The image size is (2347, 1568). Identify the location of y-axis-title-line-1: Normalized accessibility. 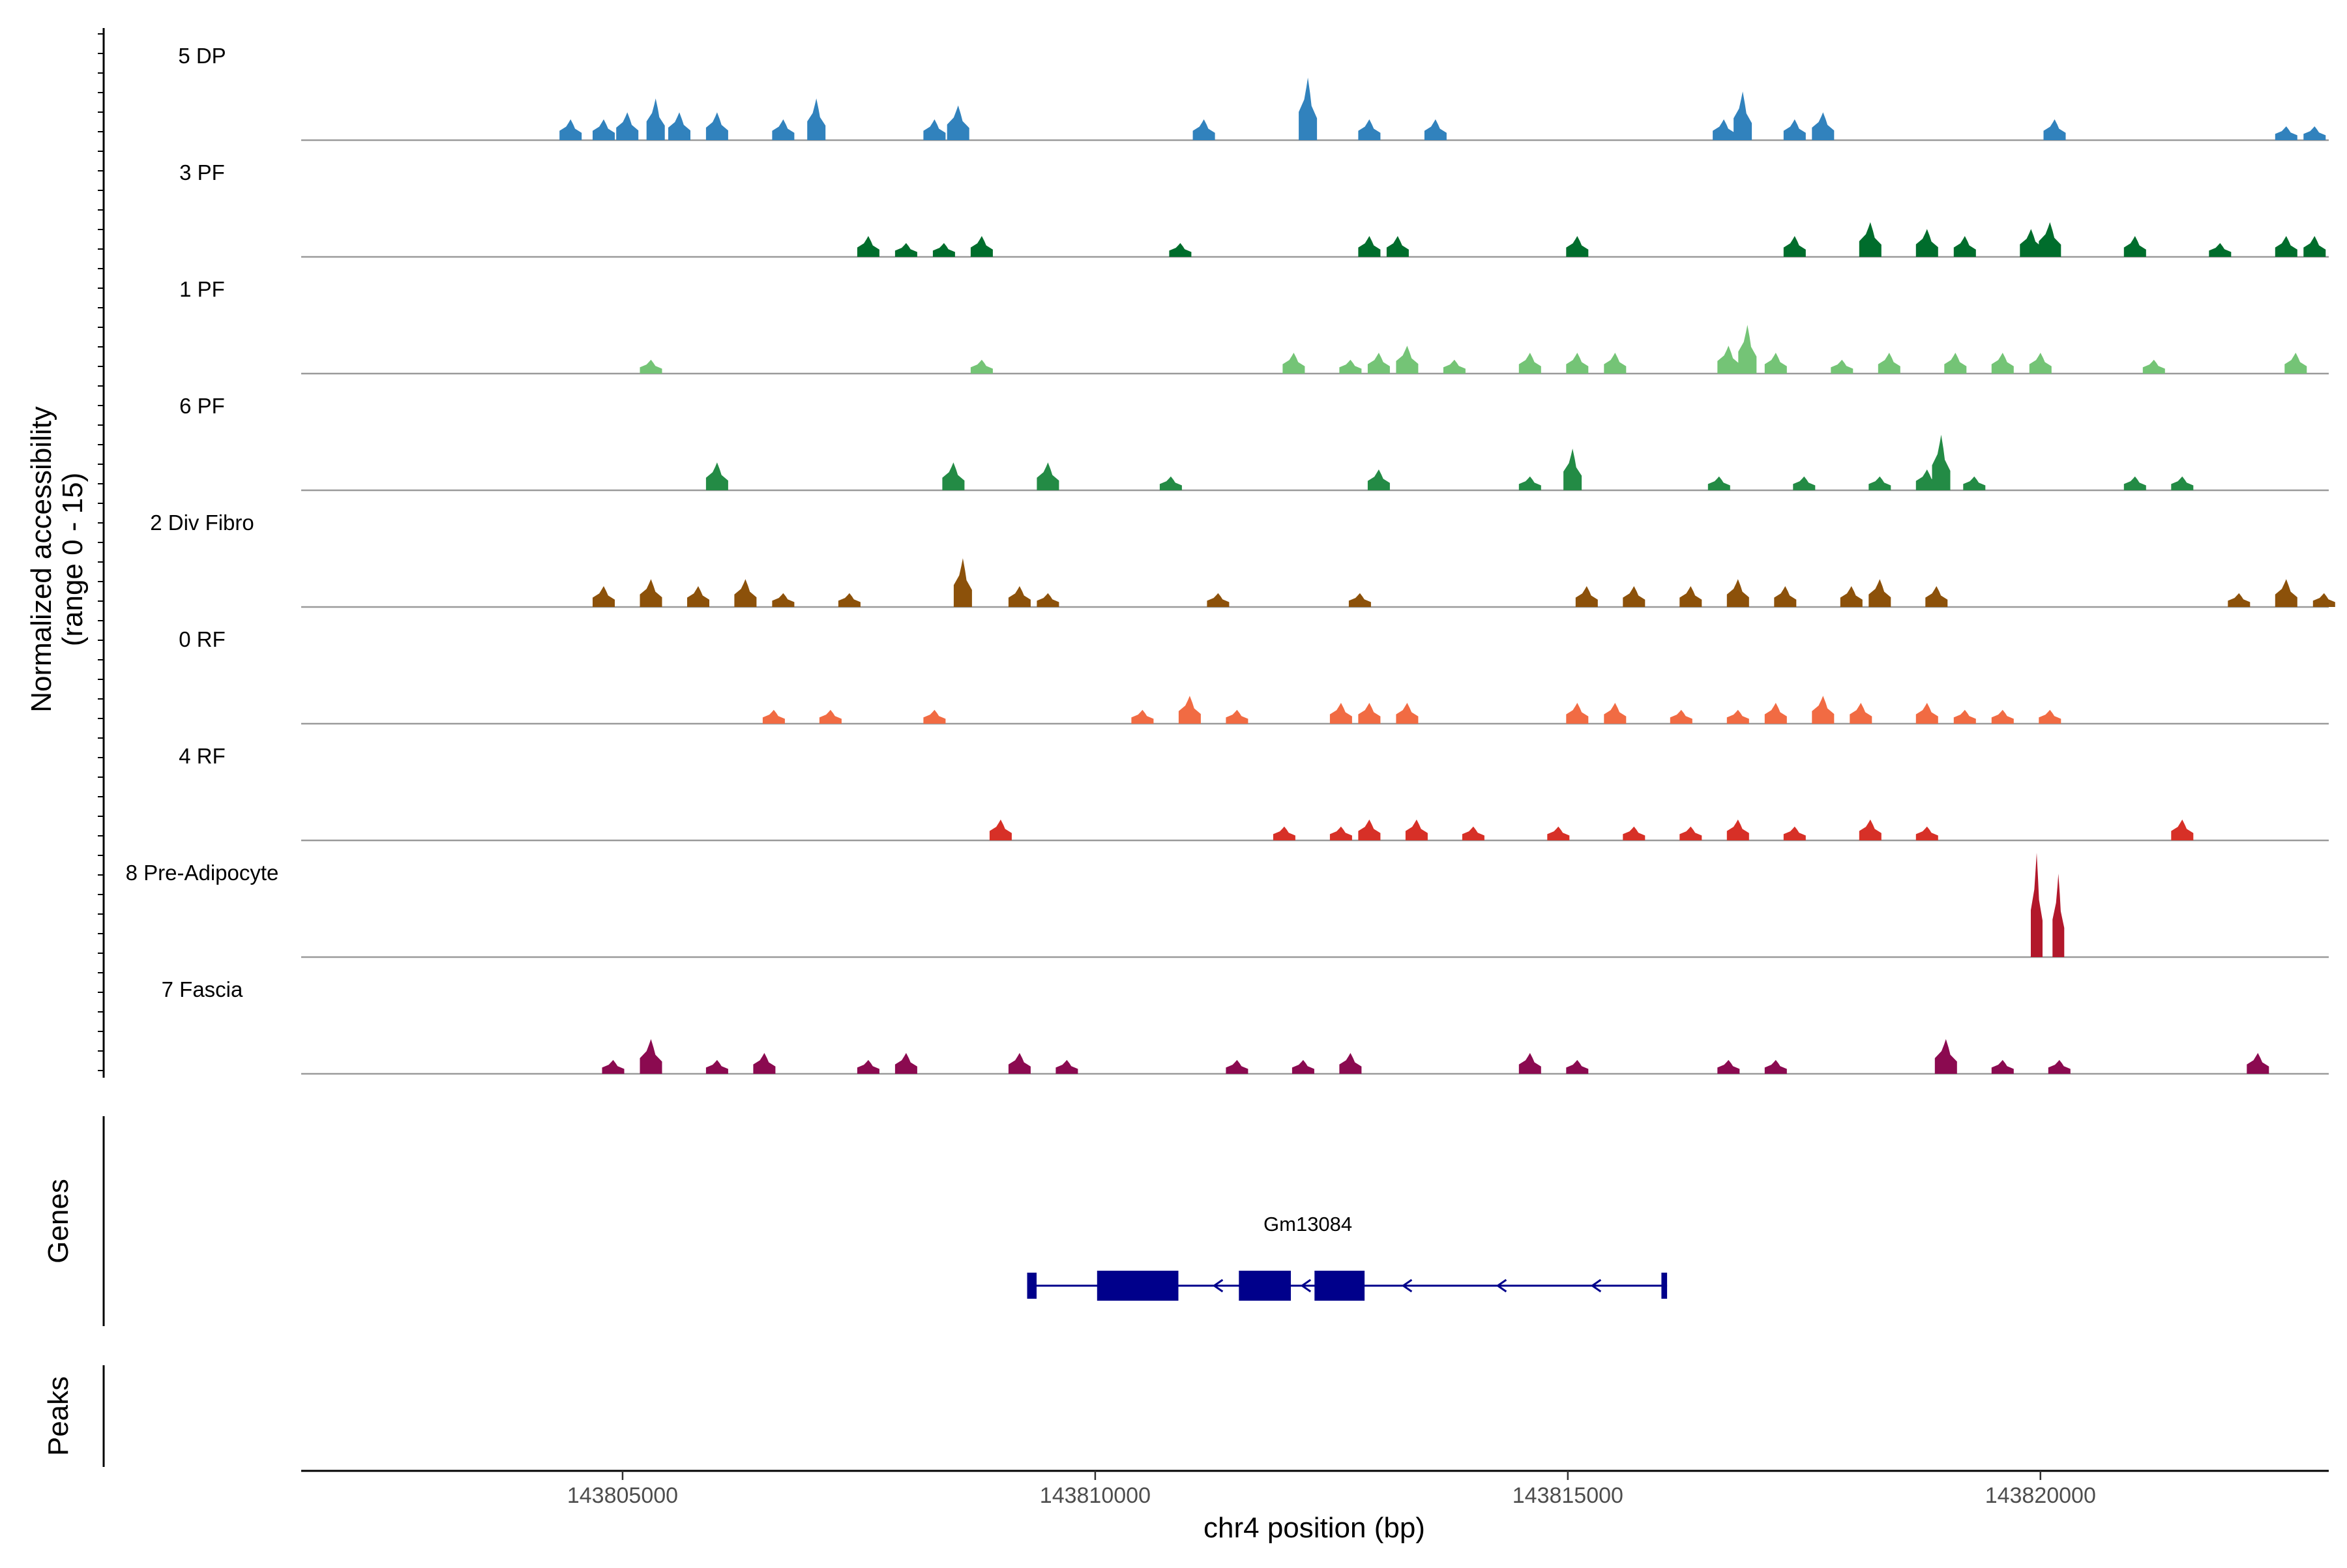
(41, 559).